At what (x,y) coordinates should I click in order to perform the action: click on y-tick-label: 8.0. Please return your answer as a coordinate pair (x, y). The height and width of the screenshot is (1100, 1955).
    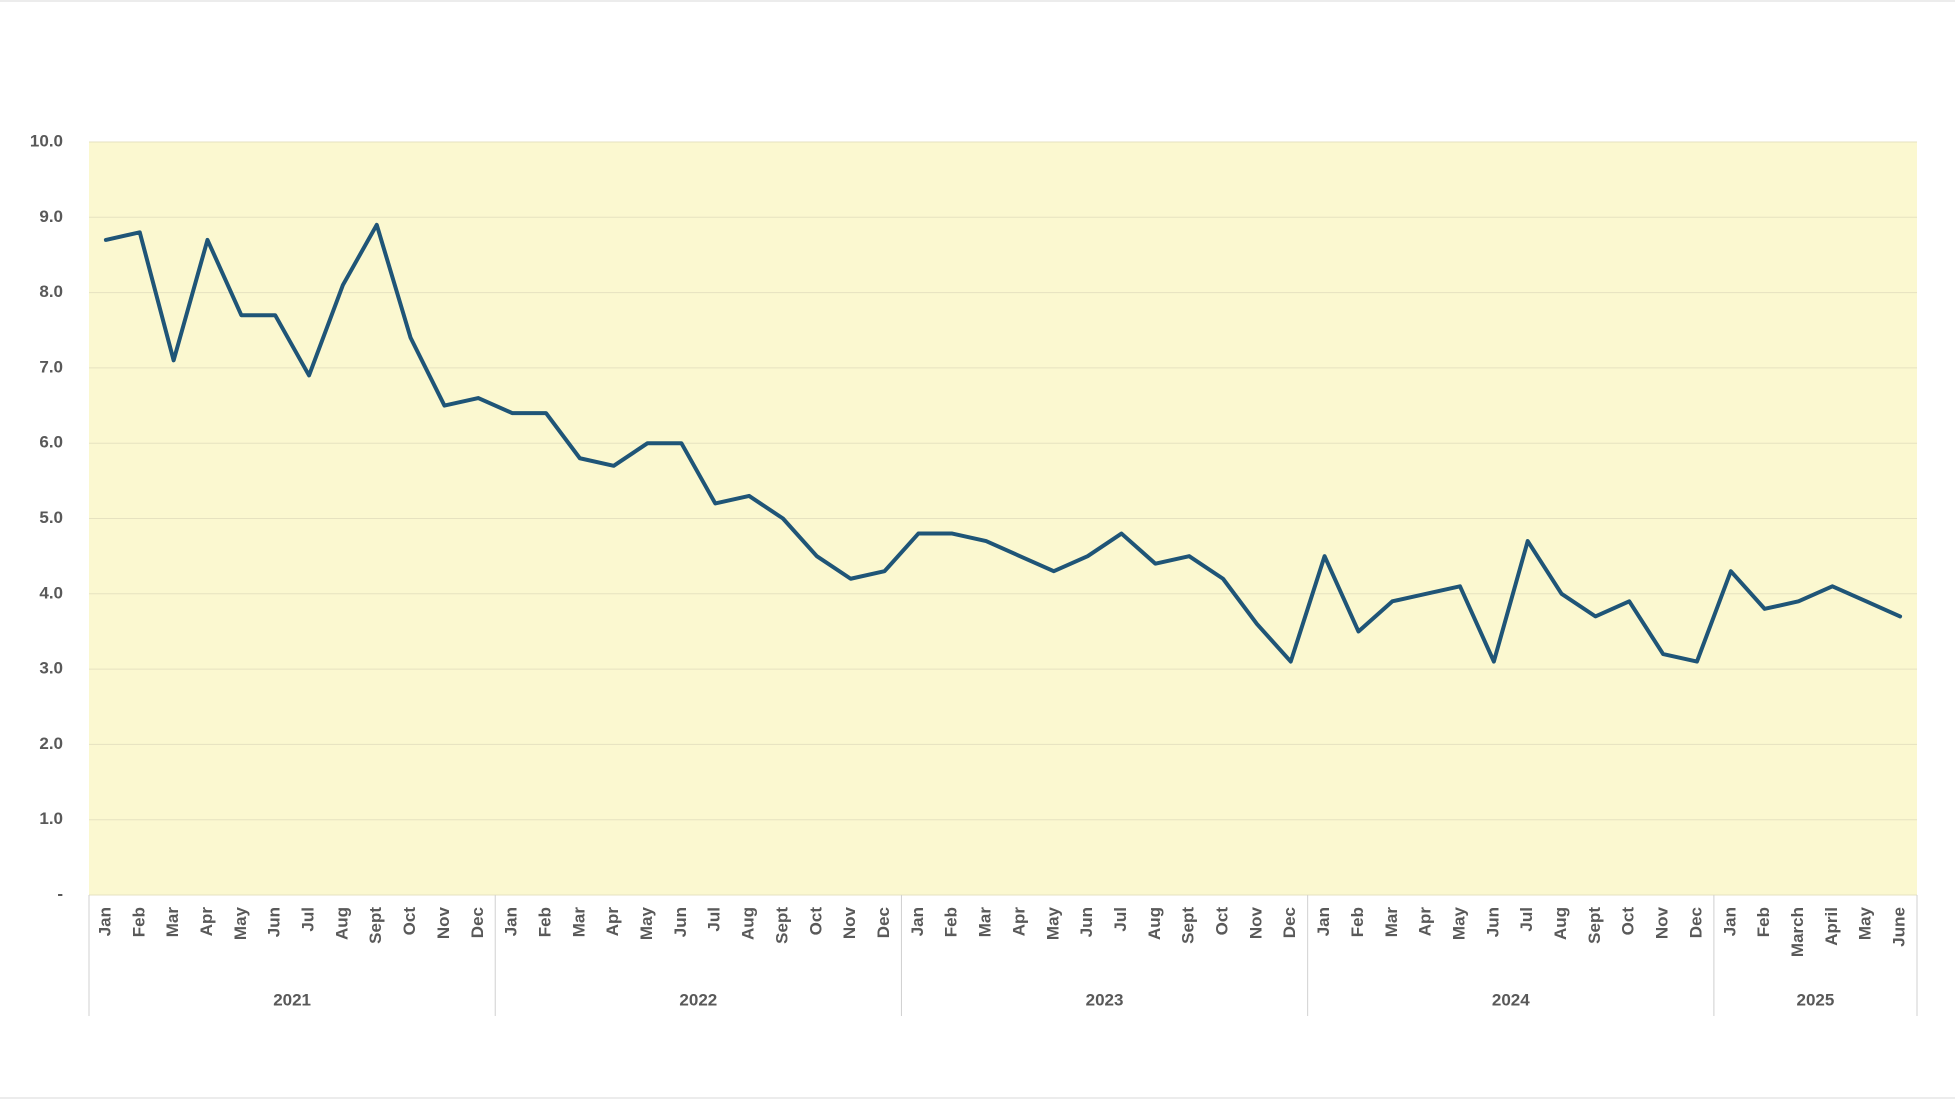
    Looking at the image, I should click on (51, 291).